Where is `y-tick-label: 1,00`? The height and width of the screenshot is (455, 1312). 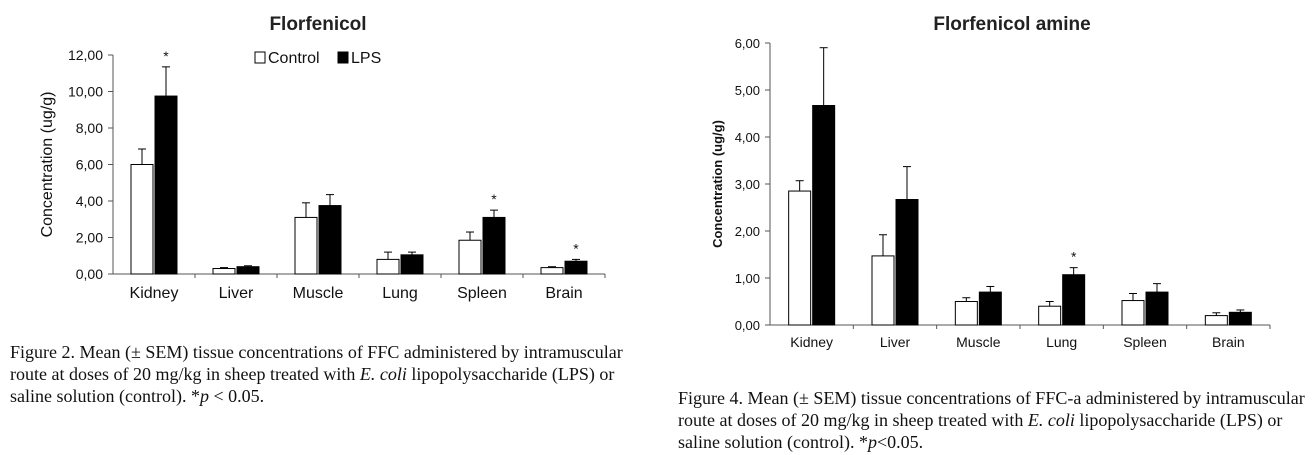
y-tick-label: 1,00 is located at coordinates (747, 278).